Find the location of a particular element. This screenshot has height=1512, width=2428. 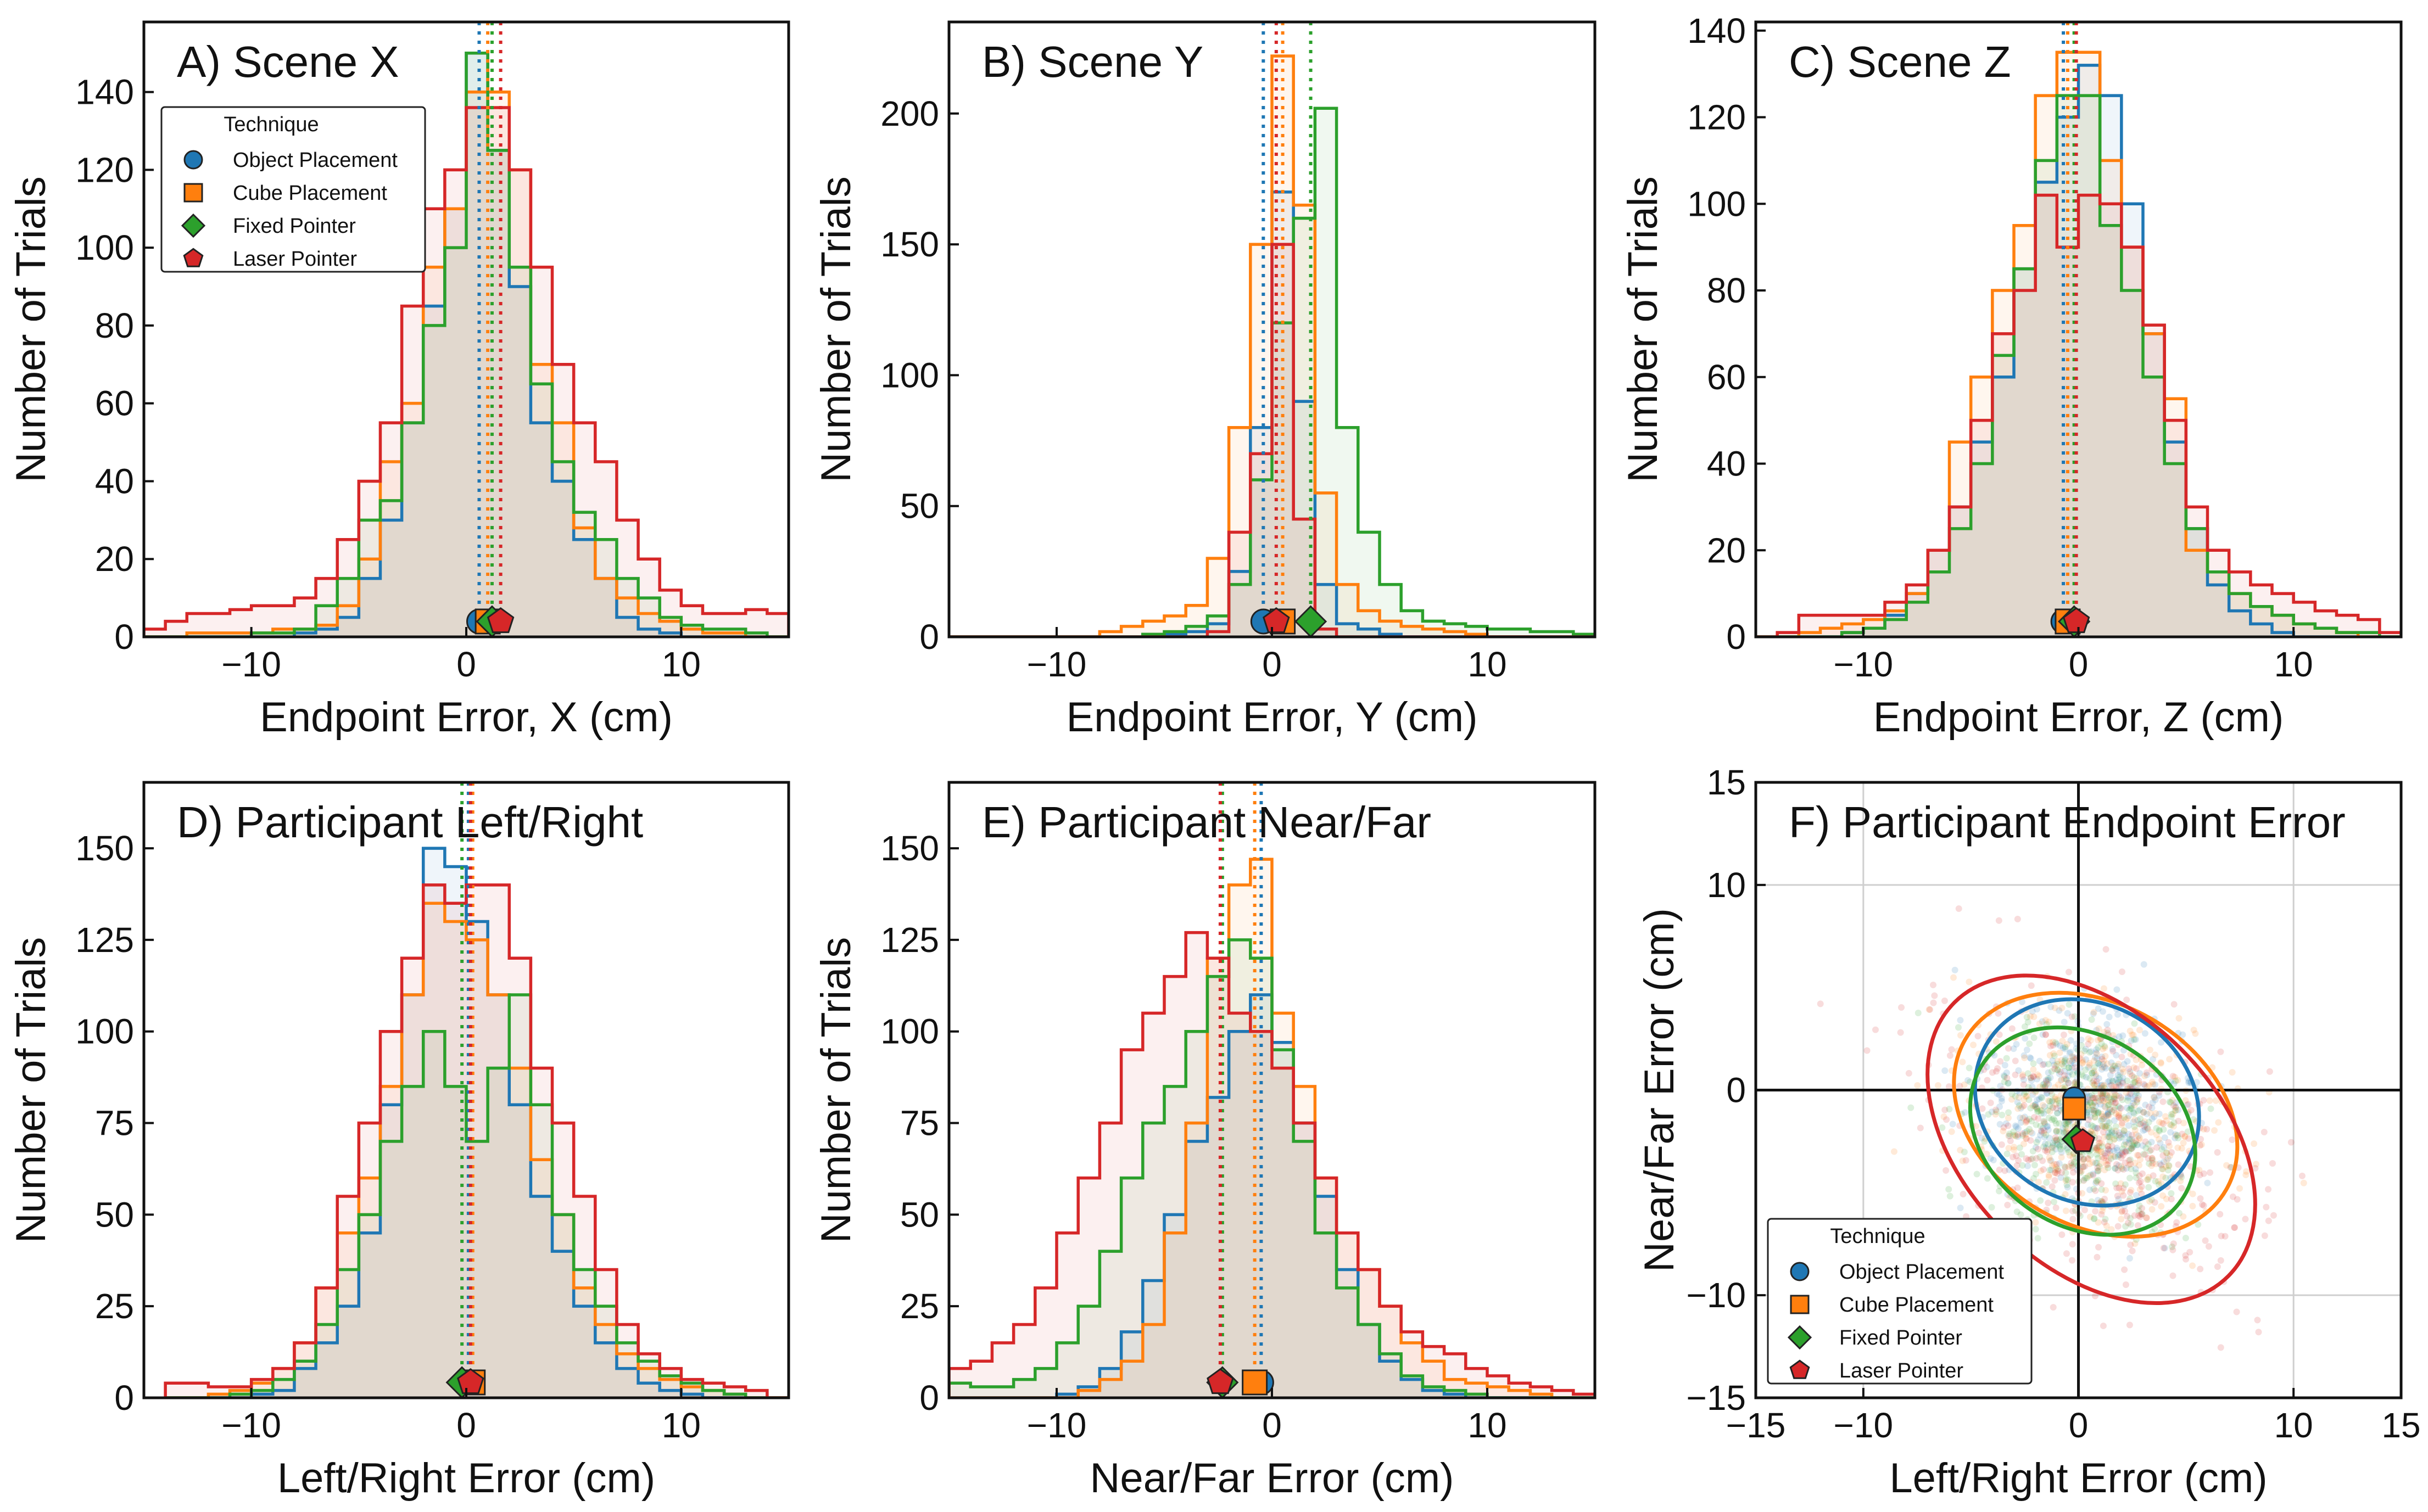

y-axis-label: Number of Trials is located at coordinates (1643, 329).